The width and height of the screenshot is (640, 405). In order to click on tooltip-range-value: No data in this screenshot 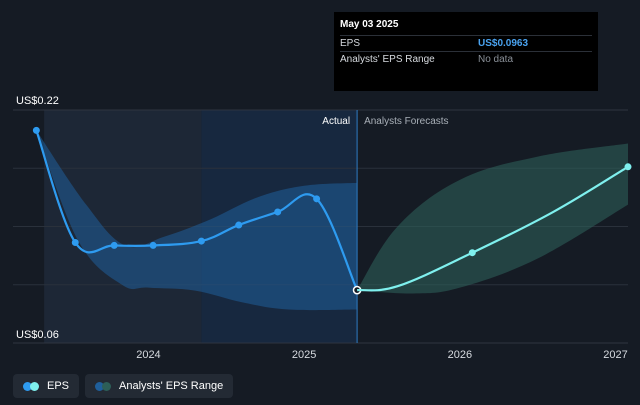, I will do `click(496, 59)`.